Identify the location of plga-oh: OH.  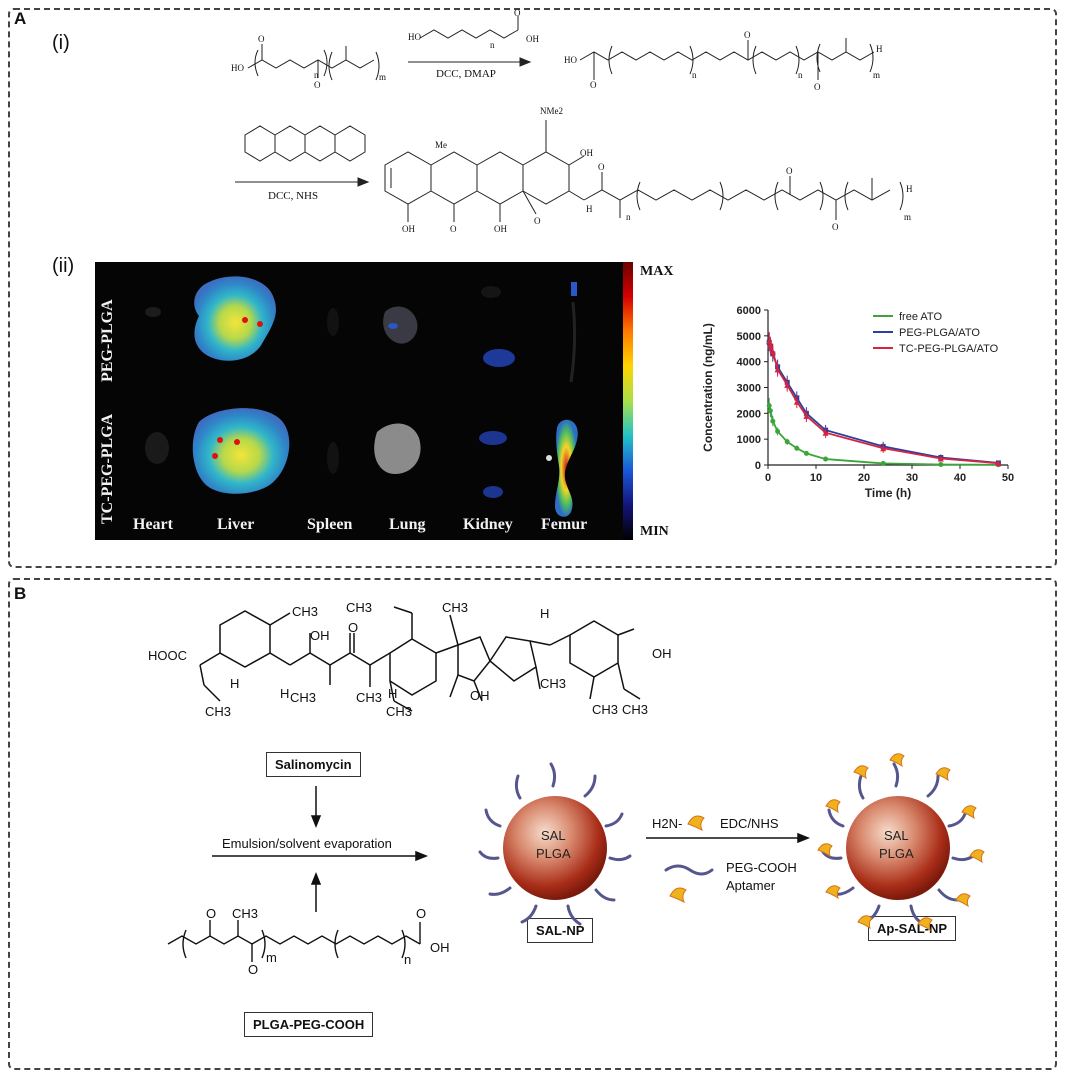
(440, 947).